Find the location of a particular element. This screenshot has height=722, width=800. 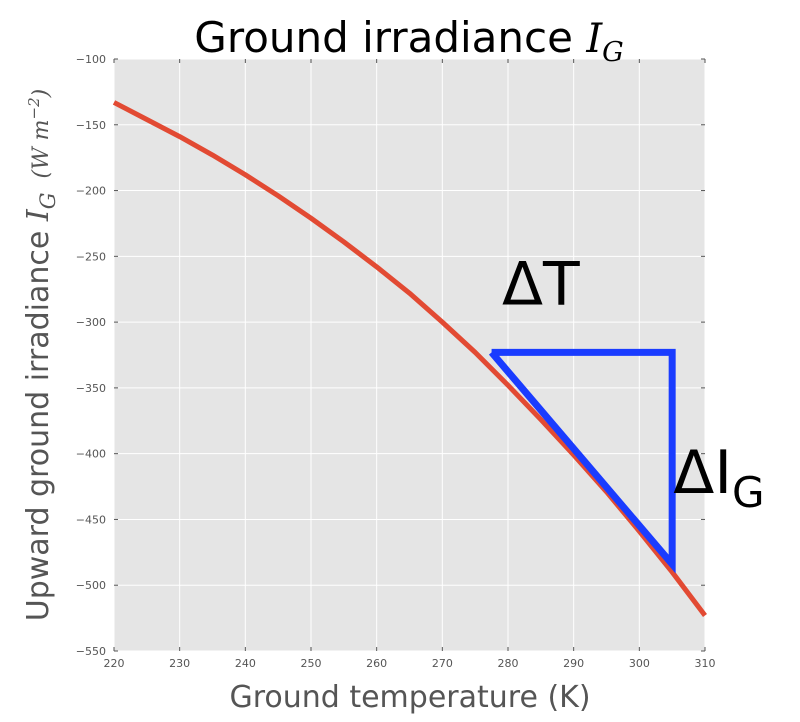

x-tick-label: 250 is located at coordinates (311, 663).